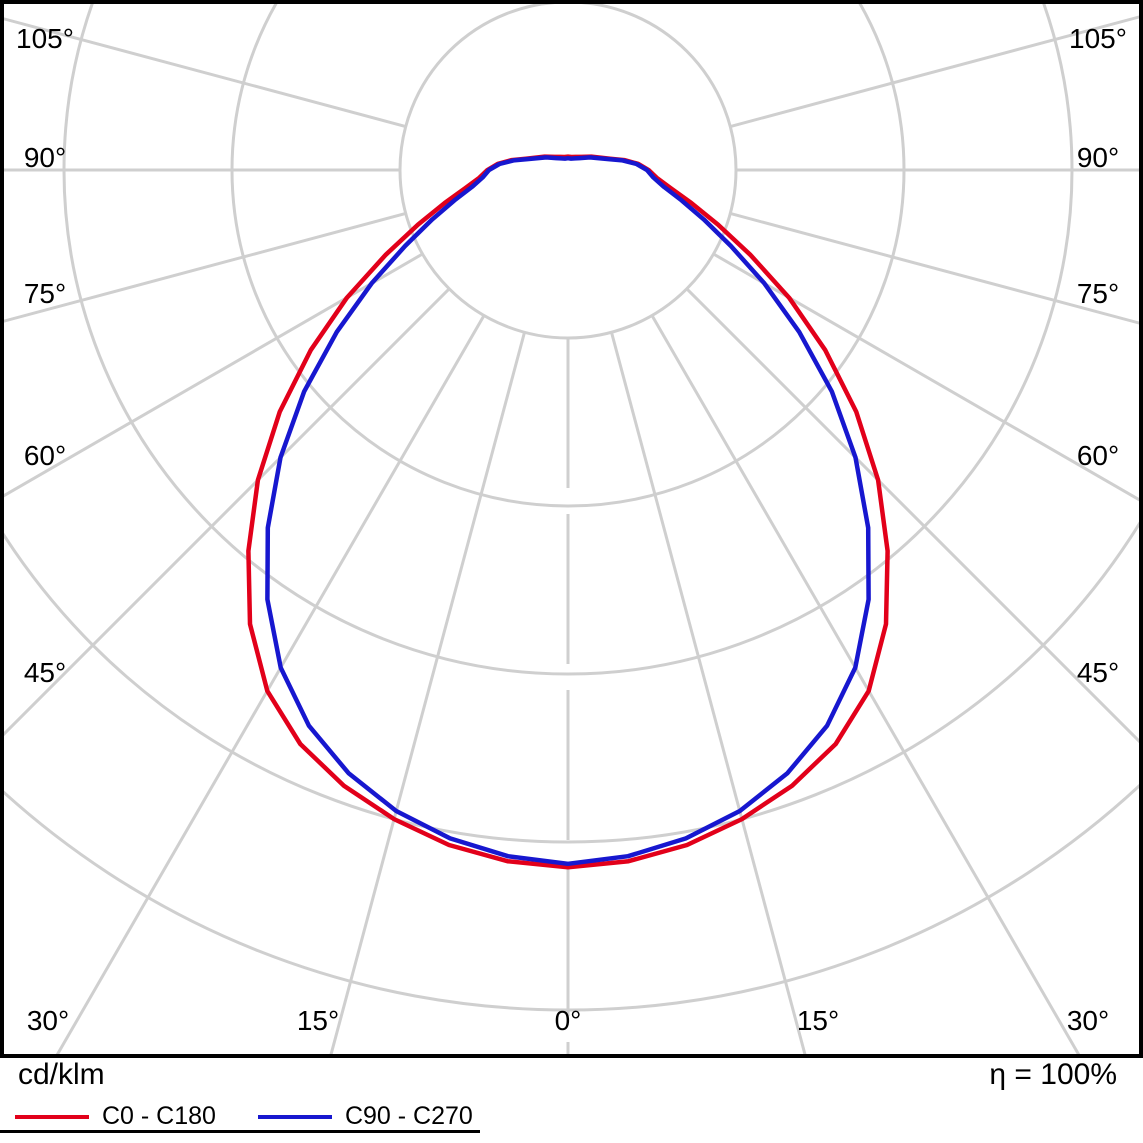  I want to click on legend-item-c90-c270: C90 - C270, so click(365, 1116).